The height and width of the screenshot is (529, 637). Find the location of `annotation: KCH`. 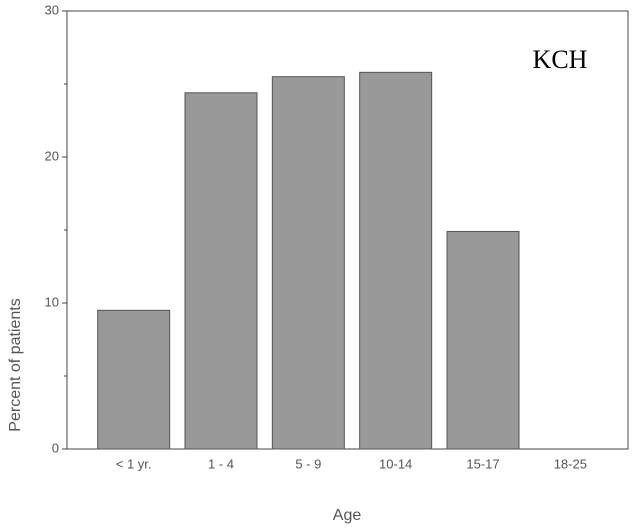

annotation: KCH is located at coordinates (560, 59).